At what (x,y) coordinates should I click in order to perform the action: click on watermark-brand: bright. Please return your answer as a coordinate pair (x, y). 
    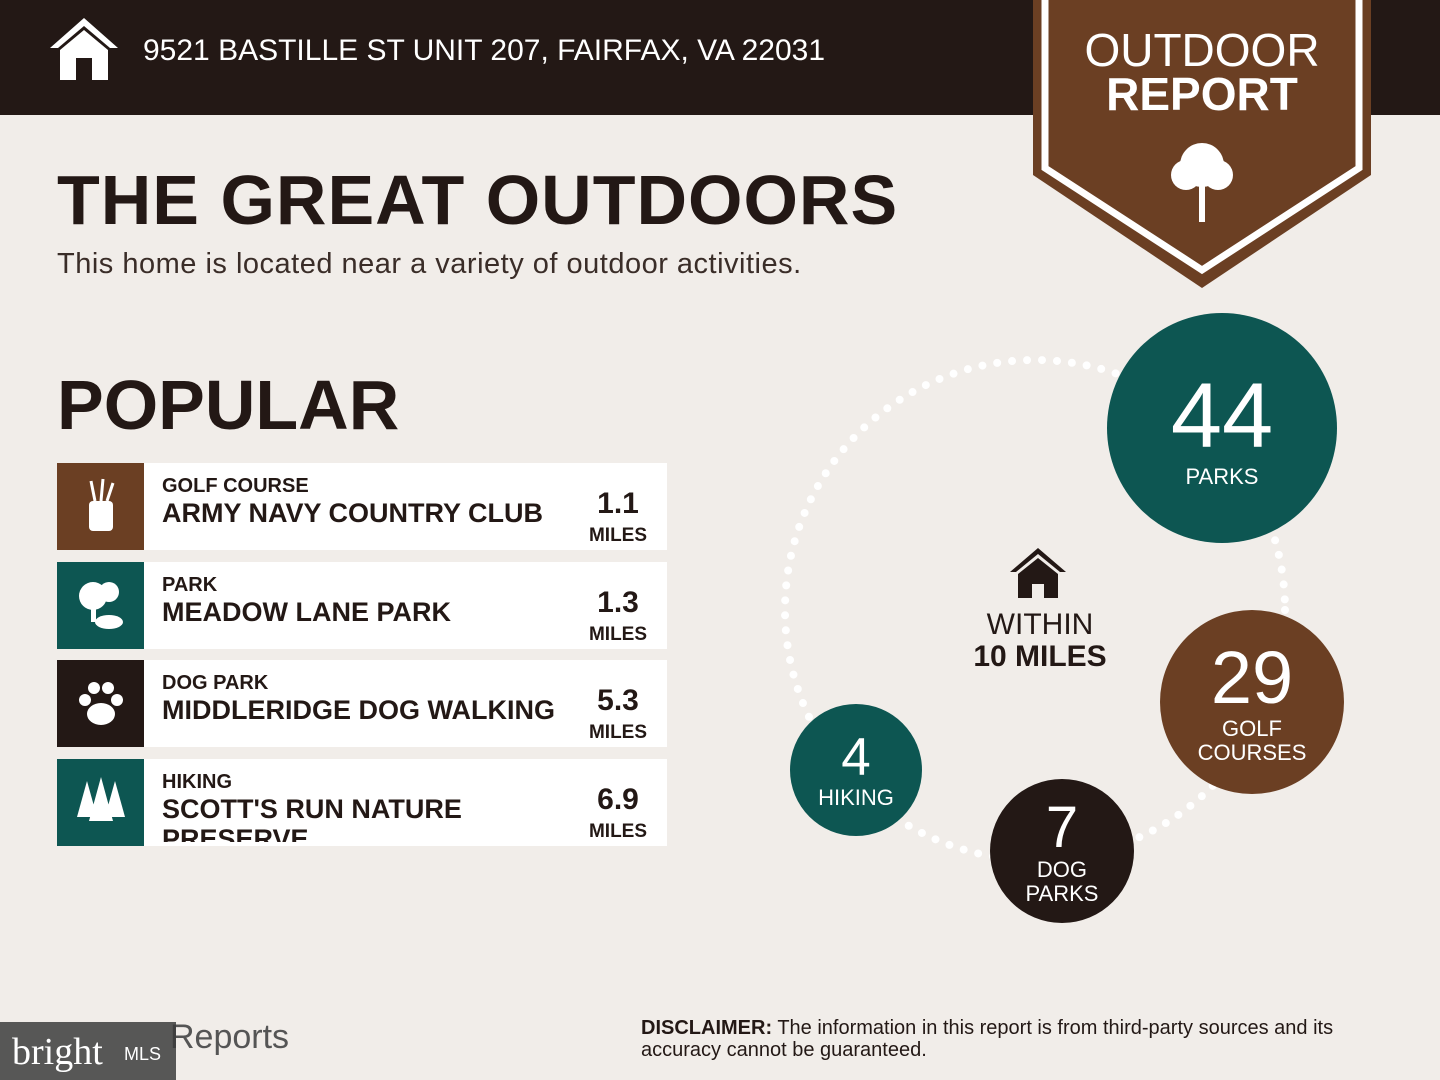
    Looking at the image, I should click on (57, 1052).